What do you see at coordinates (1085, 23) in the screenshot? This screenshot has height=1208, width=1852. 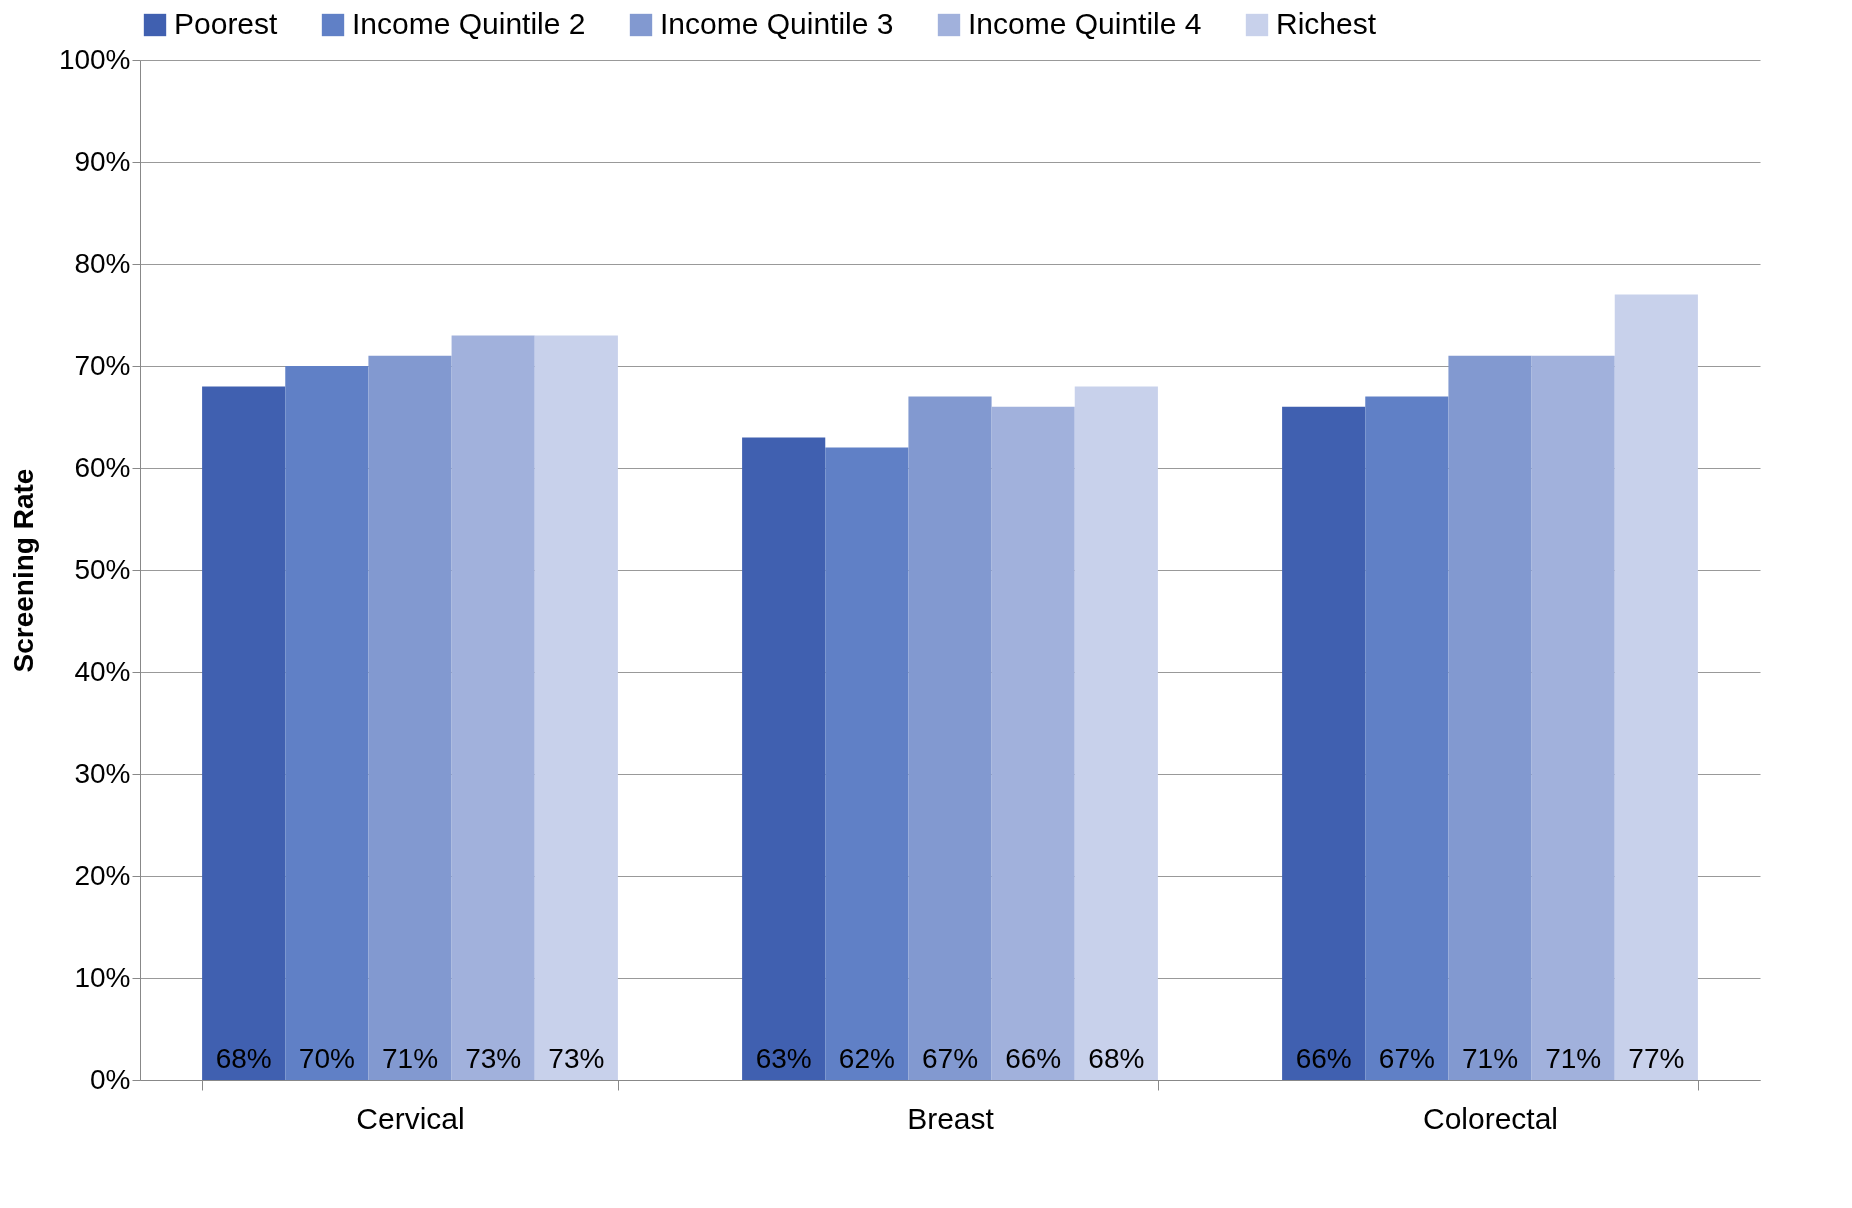 I see `legend-label: Income Quintile 4` at bounding box center [1085, 23].